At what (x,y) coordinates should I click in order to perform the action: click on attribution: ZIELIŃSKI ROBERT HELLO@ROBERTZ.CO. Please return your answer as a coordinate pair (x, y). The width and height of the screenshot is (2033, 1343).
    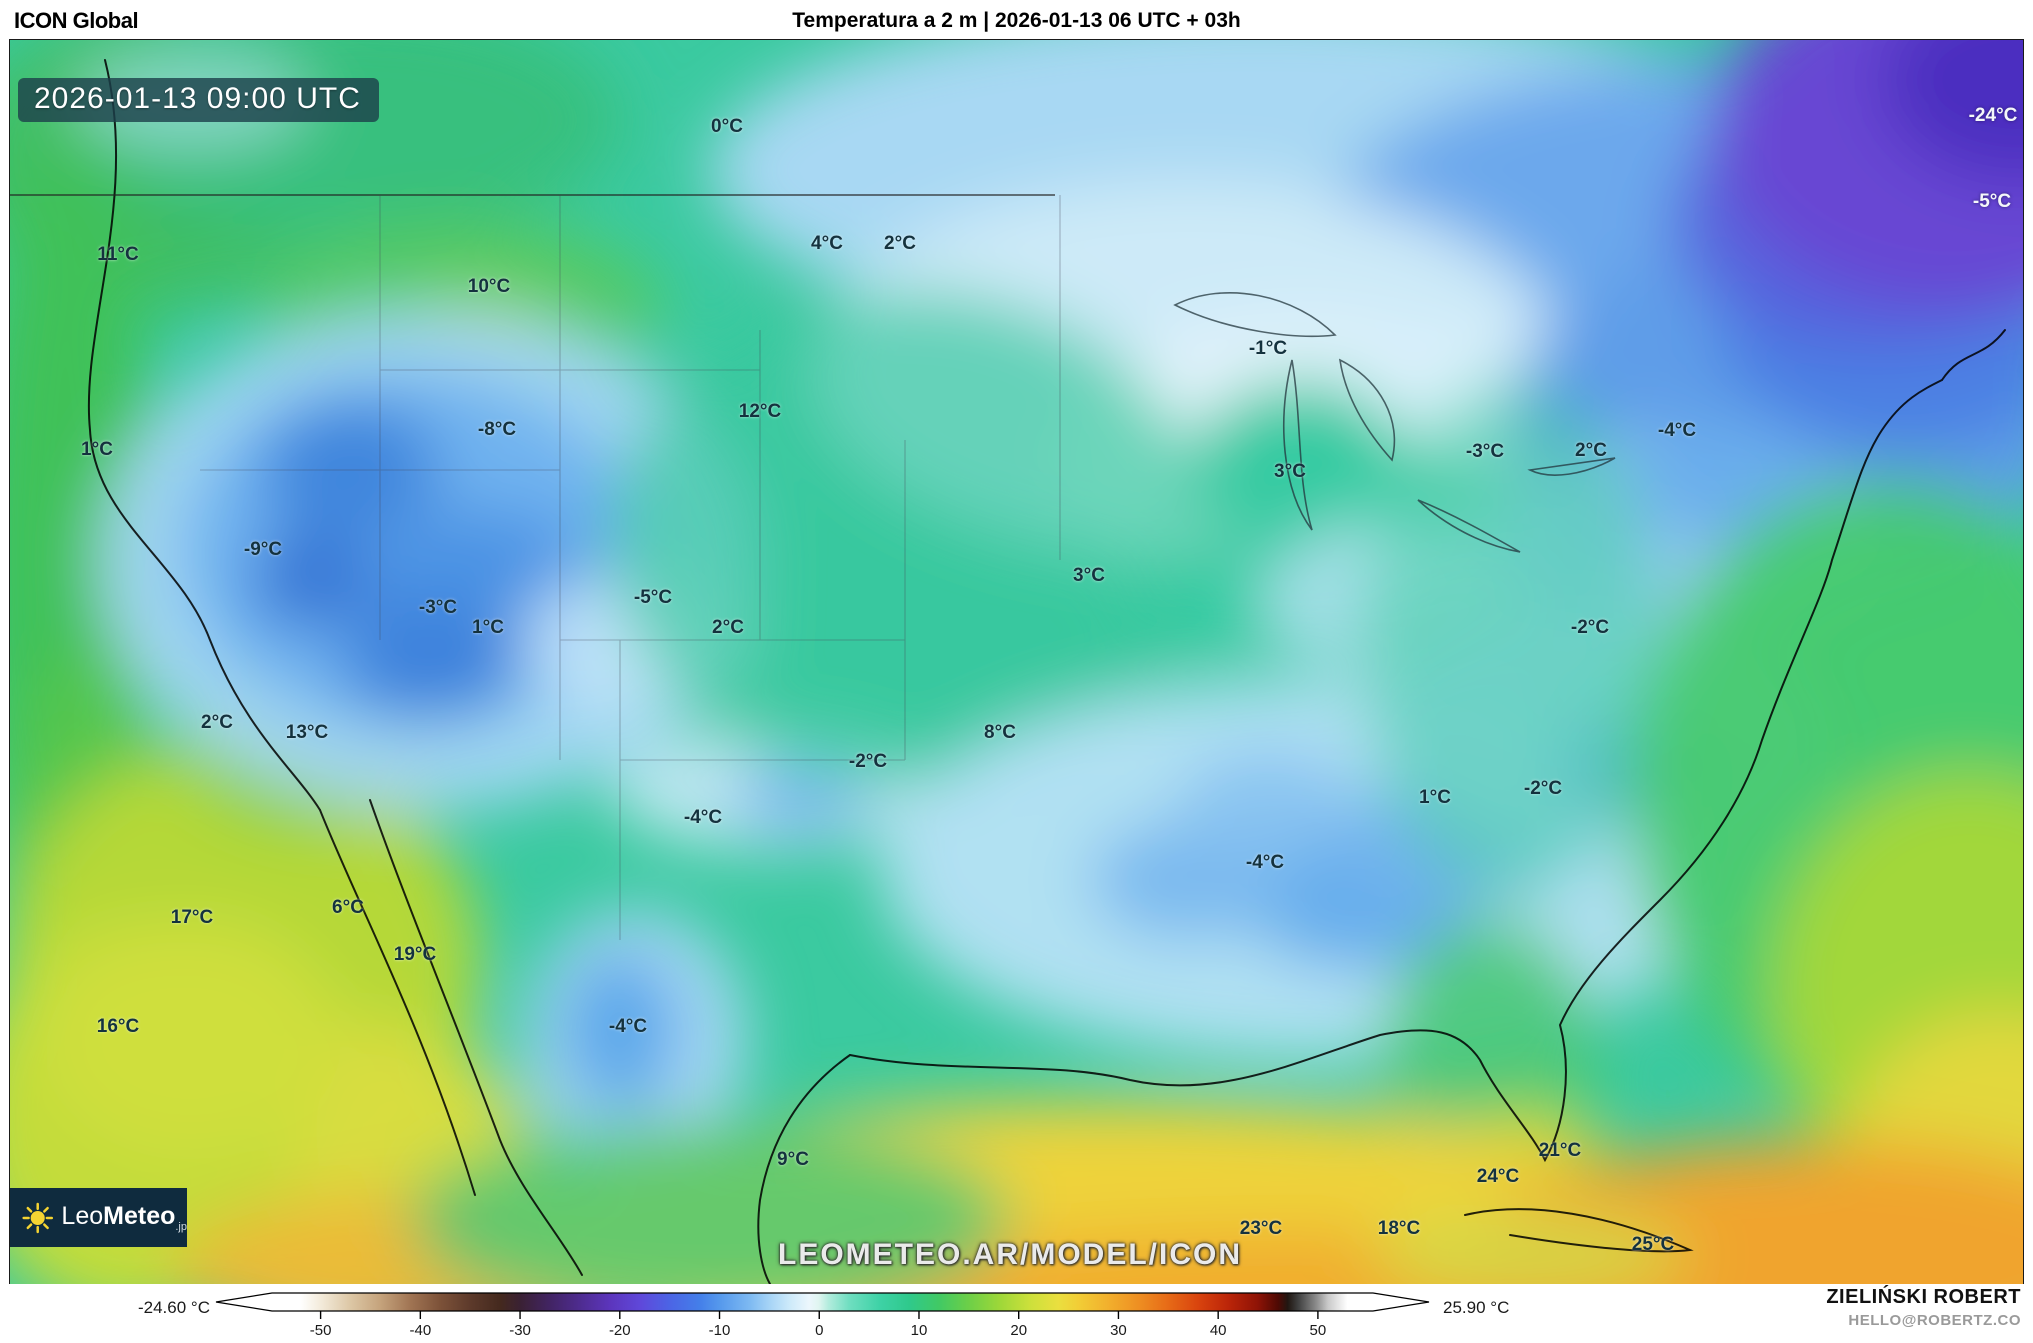
    Looking at the image, I should click on (1923, 1307).